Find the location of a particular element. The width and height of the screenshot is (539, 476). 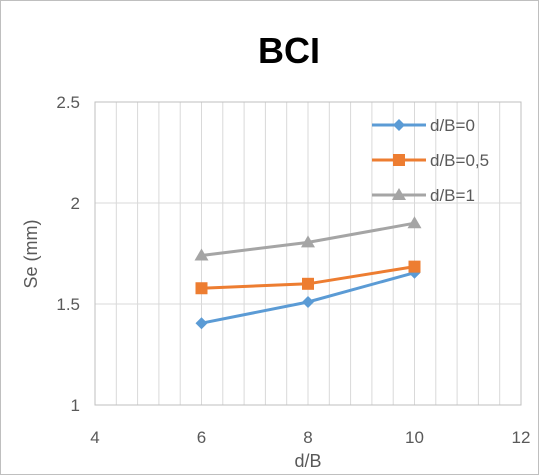

legend-label: d/B=1 is located at coordinates (452, 195).